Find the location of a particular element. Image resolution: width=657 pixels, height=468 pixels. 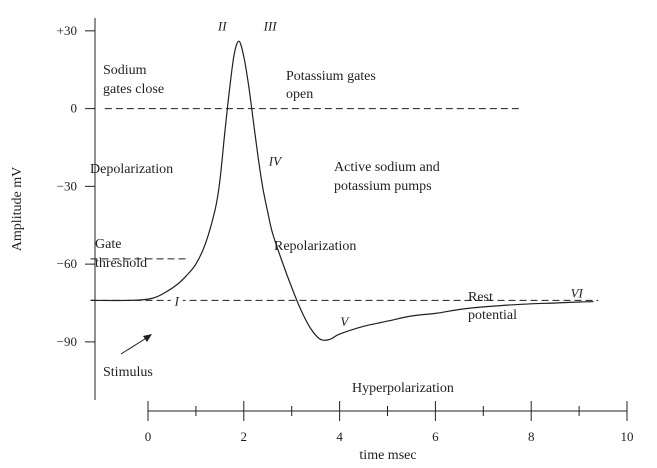

stimulus-arrow is located at coordinates (136, 344).